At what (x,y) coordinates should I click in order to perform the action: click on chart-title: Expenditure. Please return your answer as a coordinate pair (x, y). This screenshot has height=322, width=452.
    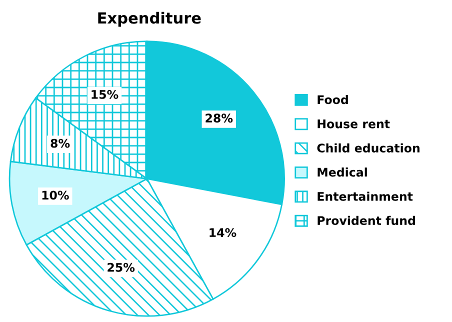
    Looking at the image, I should click on (149, 19).